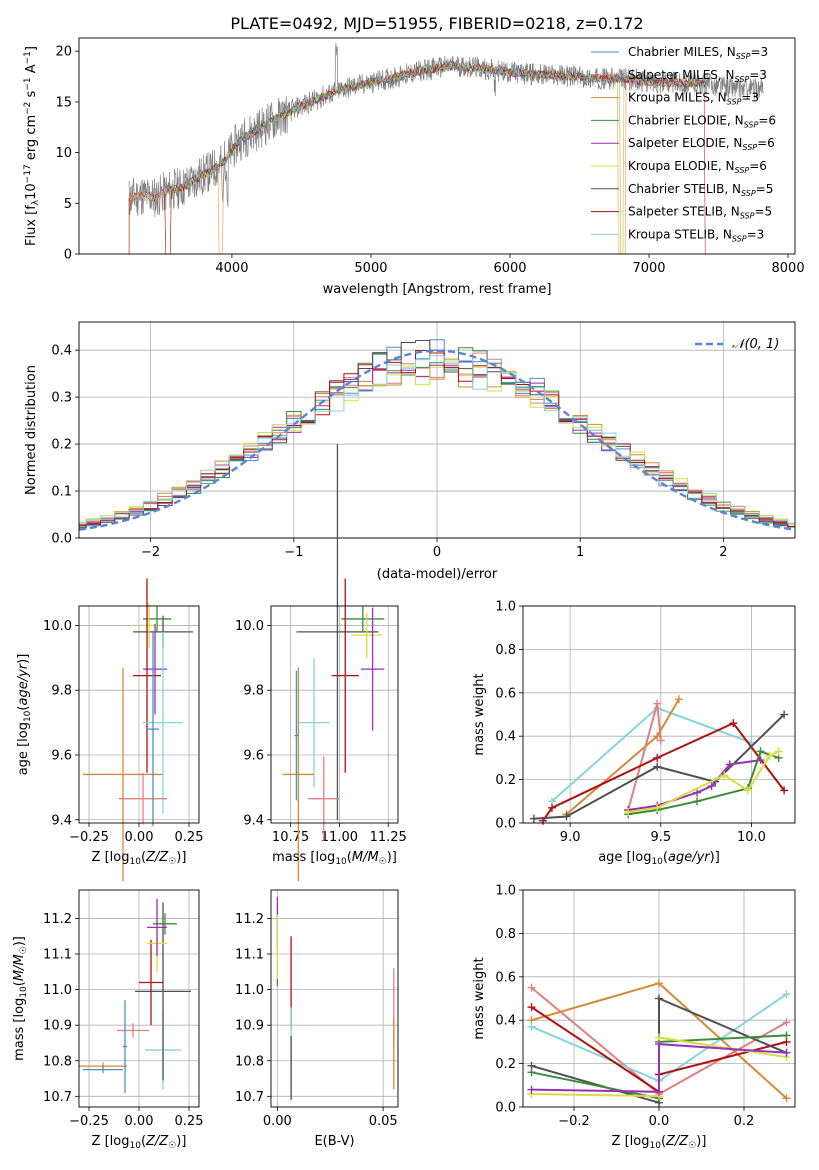 The image size is (819, 1170). I want to click on y-tick-label: 11.1, so click(57, 955).